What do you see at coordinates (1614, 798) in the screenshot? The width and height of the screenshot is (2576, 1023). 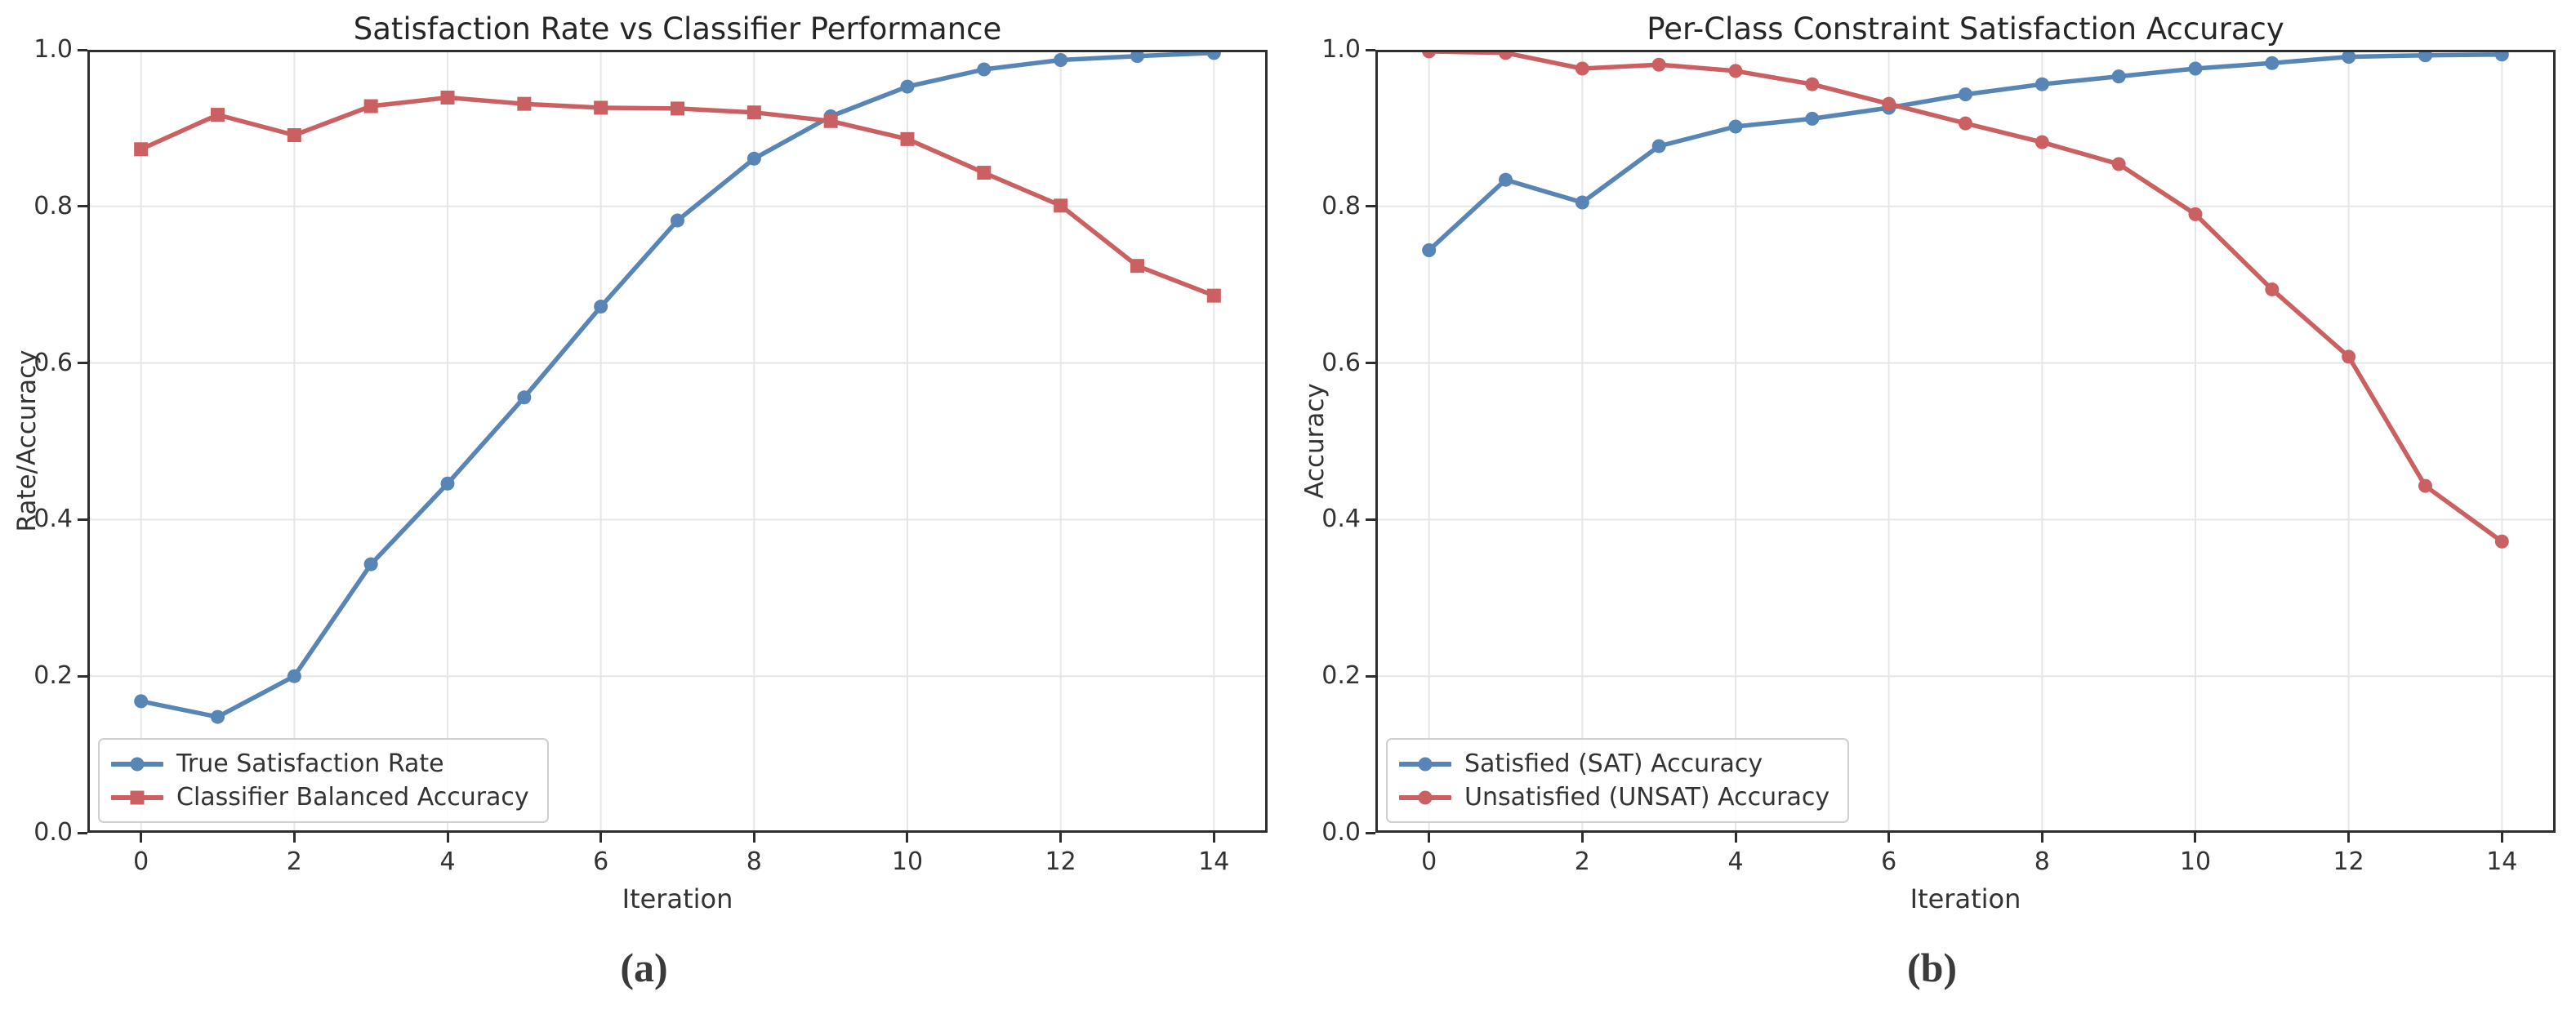 I see `legend-entry: Unsatisfied (UNSAT) Accuracy` at bounding box center [1614, 798].